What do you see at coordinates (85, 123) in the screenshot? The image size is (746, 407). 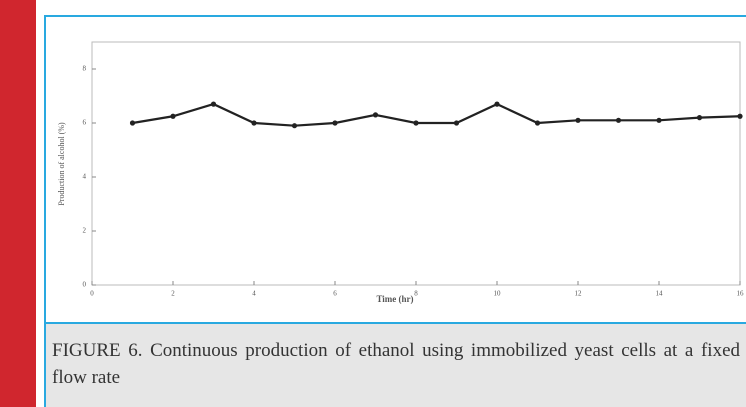 I see `y-tick-label: 6` at bounding box center [85, 123].